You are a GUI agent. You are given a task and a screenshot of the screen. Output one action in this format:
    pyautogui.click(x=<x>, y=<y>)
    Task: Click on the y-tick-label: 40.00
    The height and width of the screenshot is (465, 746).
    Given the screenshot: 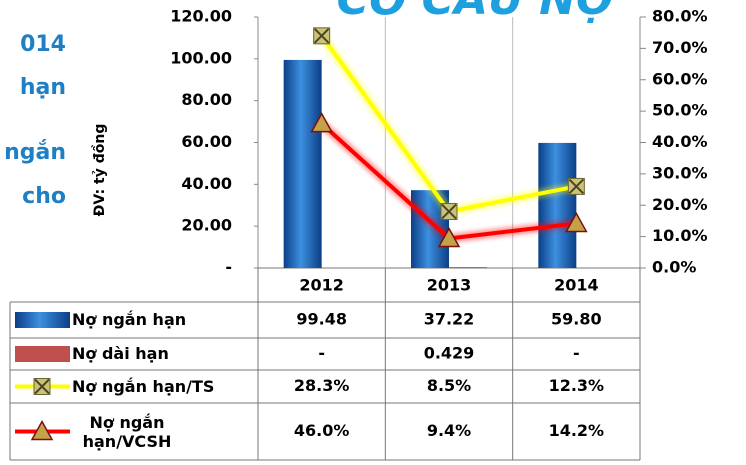 What is the action you would take?
    pyautogui.click(x=206, y=183)
    